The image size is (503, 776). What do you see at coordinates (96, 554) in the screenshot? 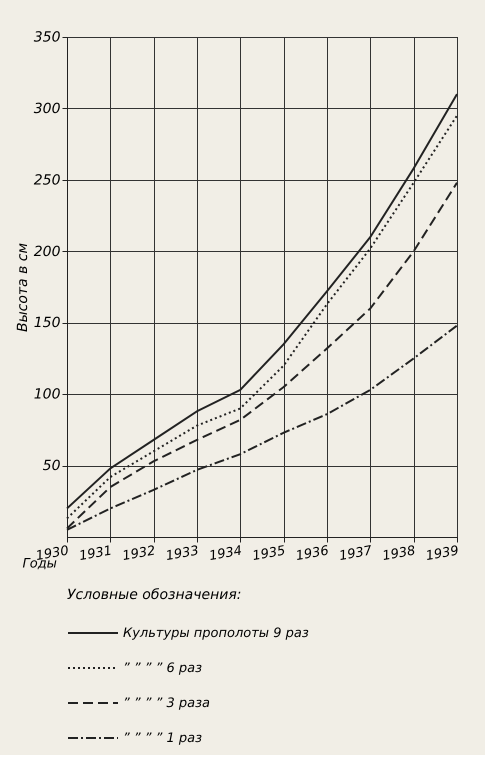
I see `x-tick-label: 1931` at bounding box center [96, 554].